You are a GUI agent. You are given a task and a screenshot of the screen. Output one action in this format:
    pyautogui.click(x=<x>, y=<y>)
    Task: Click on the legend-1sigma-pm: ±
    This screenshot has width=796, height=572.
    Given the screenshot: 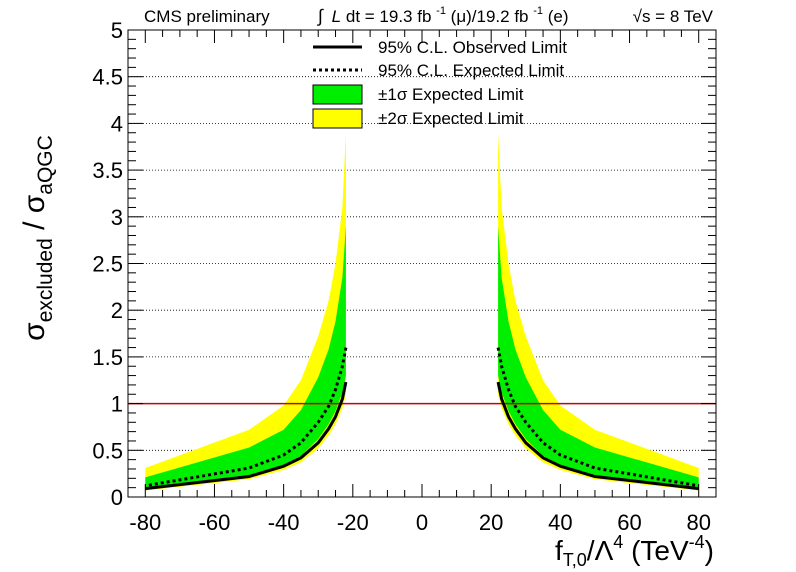 What is the action you would take?
    pyautogui.click(x=382, y=94)
    